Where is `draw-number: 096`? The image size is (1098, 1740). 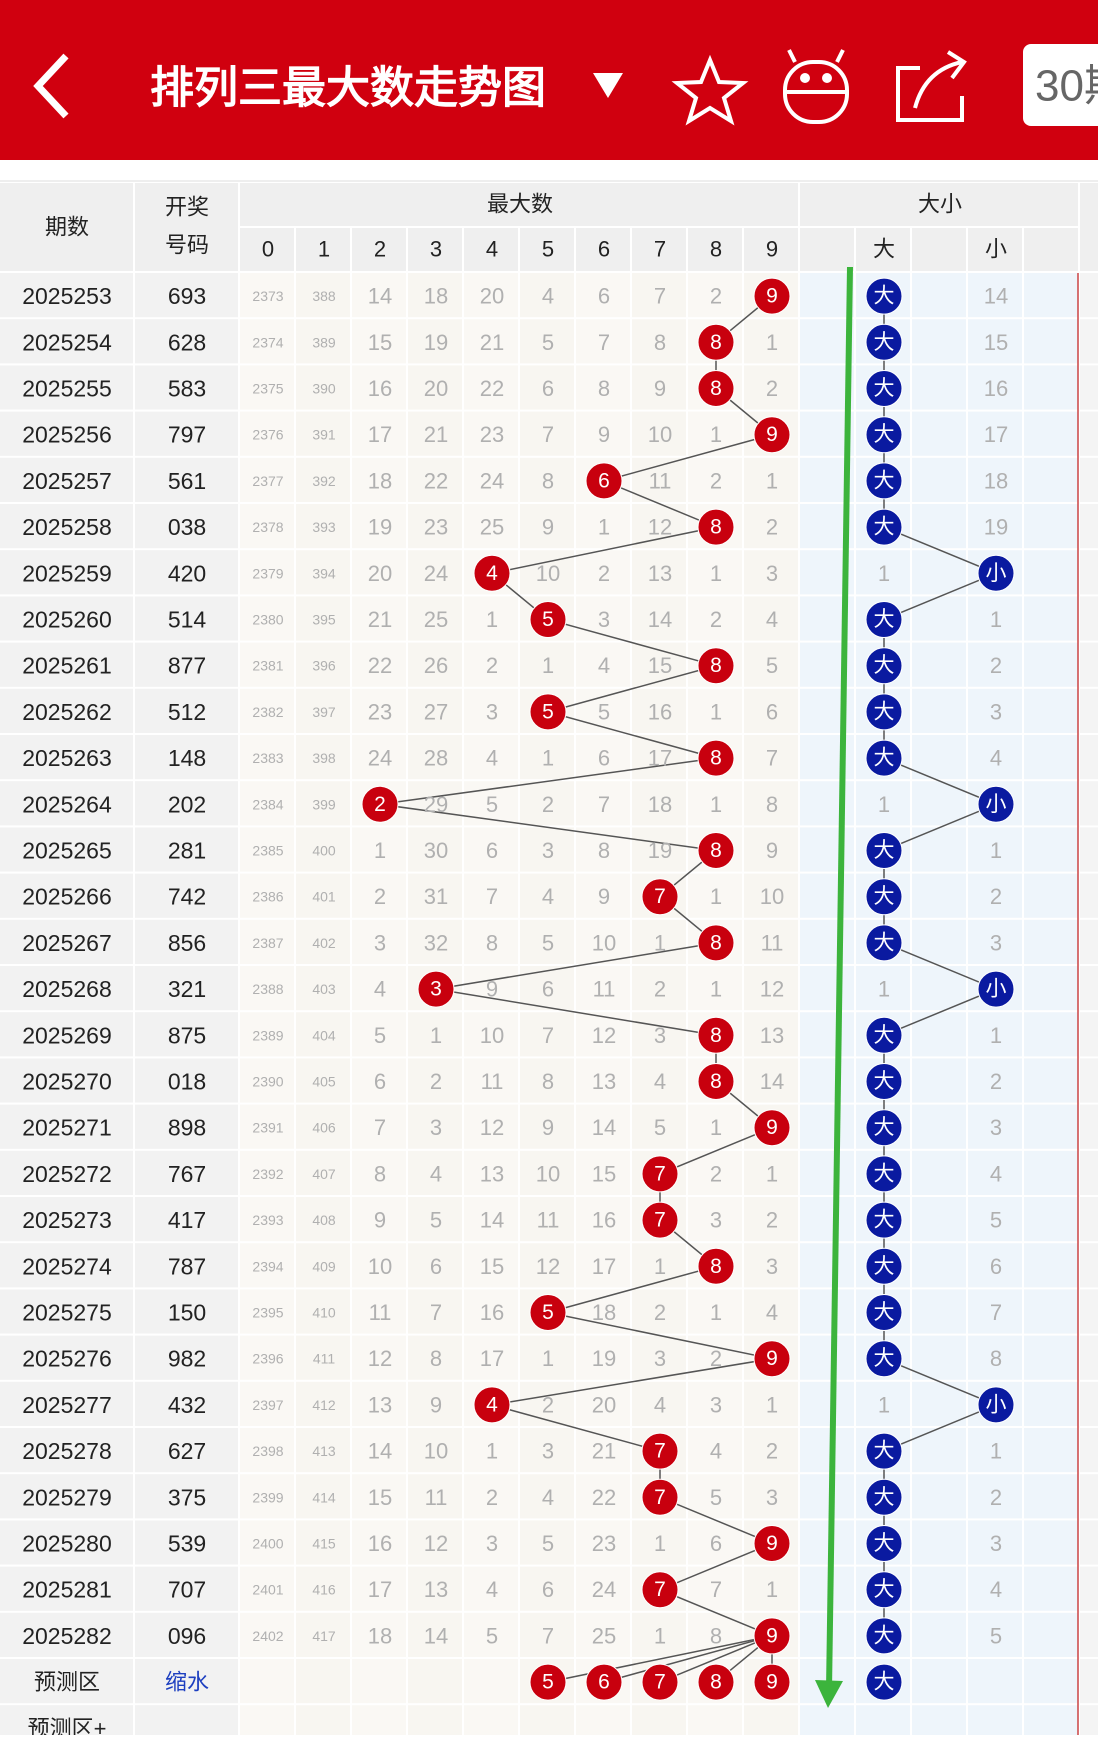 draw-number: 096 is located at coordinates (187, 1636).